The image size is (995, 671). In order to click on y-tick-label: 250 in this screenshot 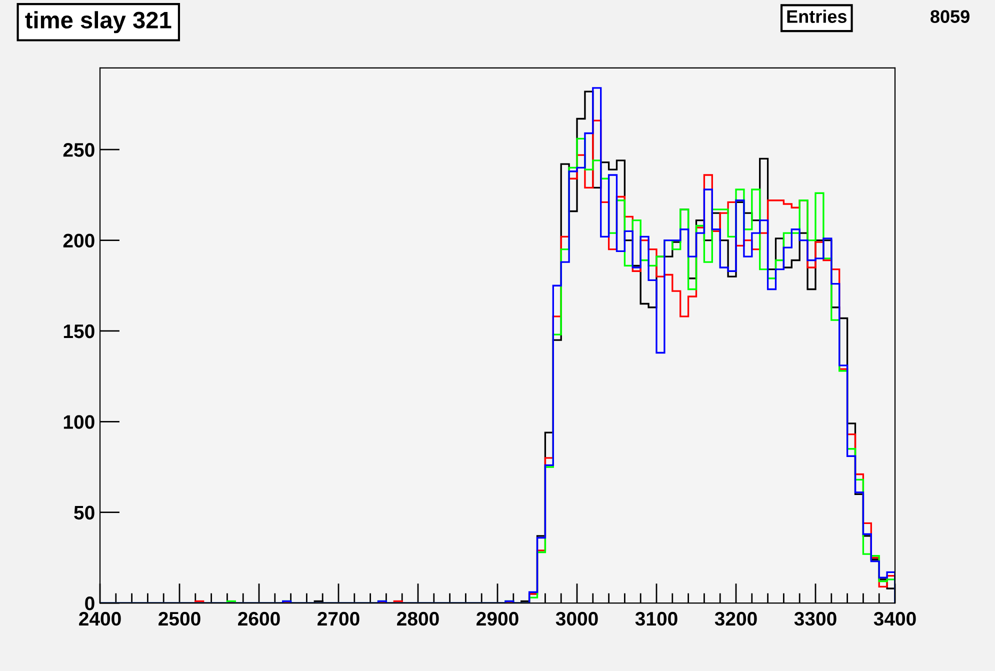, I will do `click(78, 150)`.